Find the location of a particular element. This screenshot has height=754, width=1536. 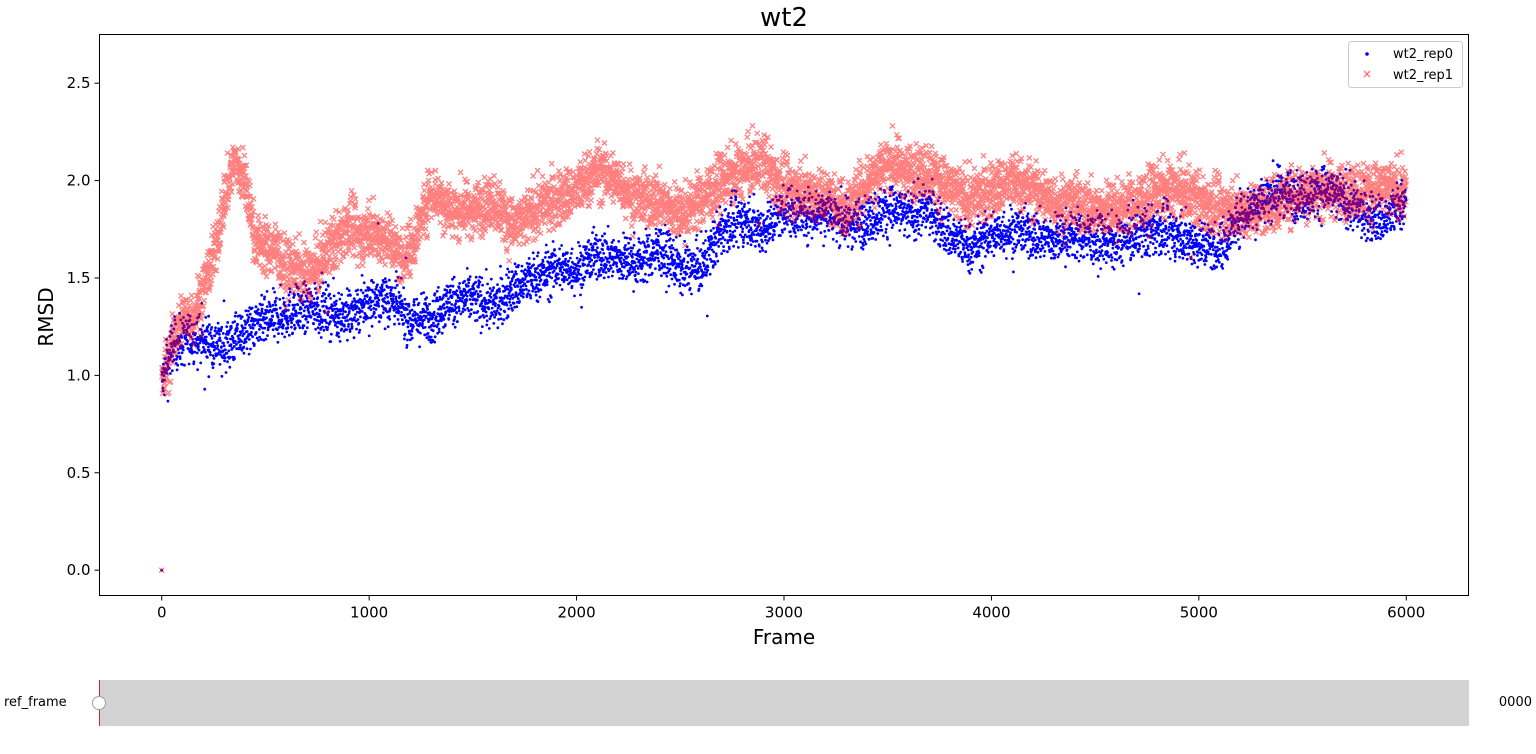

y-tick-label: 1.5 is located at coordinates (79, 278).